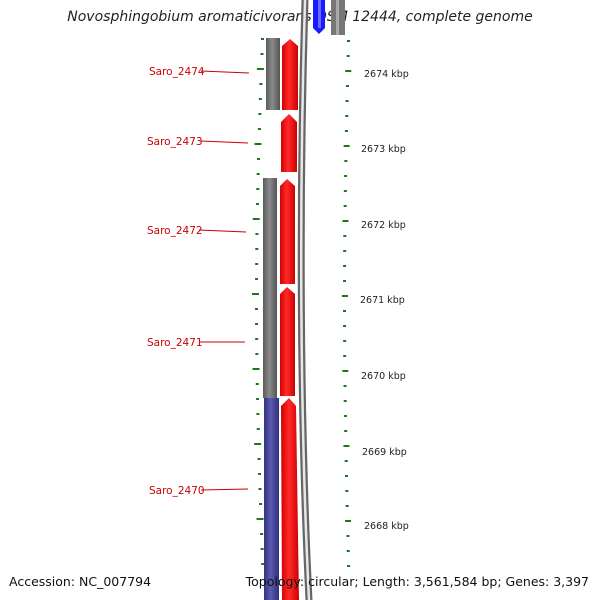 This screenshot has height=600, width=600. I want to click on scale-tick-label: 2671 kbp, so click(382, 300).